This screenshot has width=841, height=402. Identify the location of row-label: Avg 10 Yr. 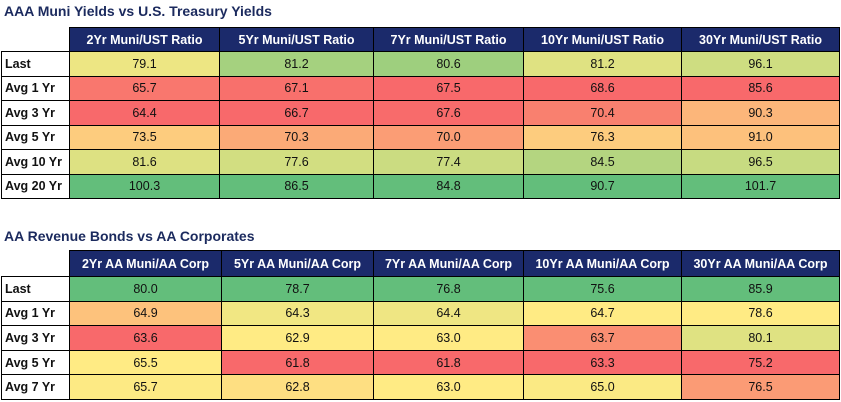
(35, 162).